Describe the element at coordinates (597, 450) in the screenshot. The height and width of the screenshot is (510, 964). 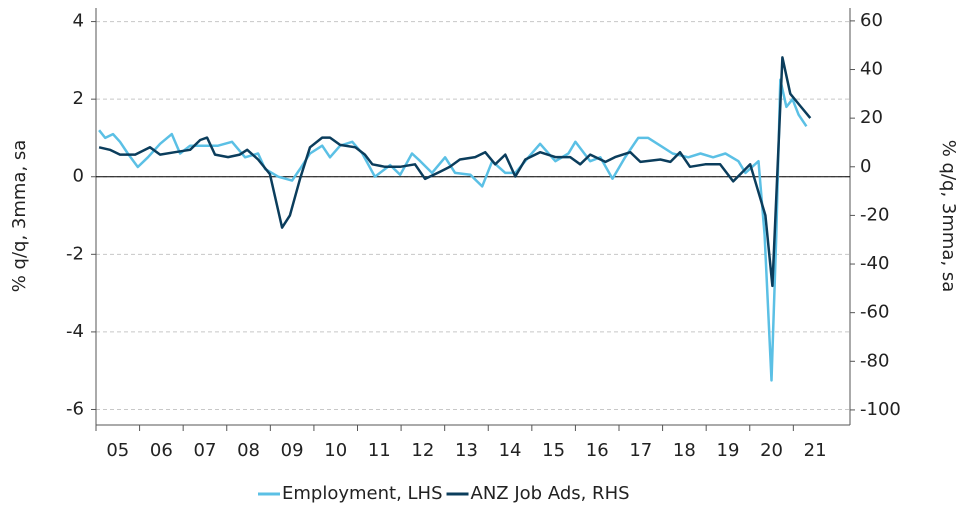
I see `x-tick-label: 16` at that location.